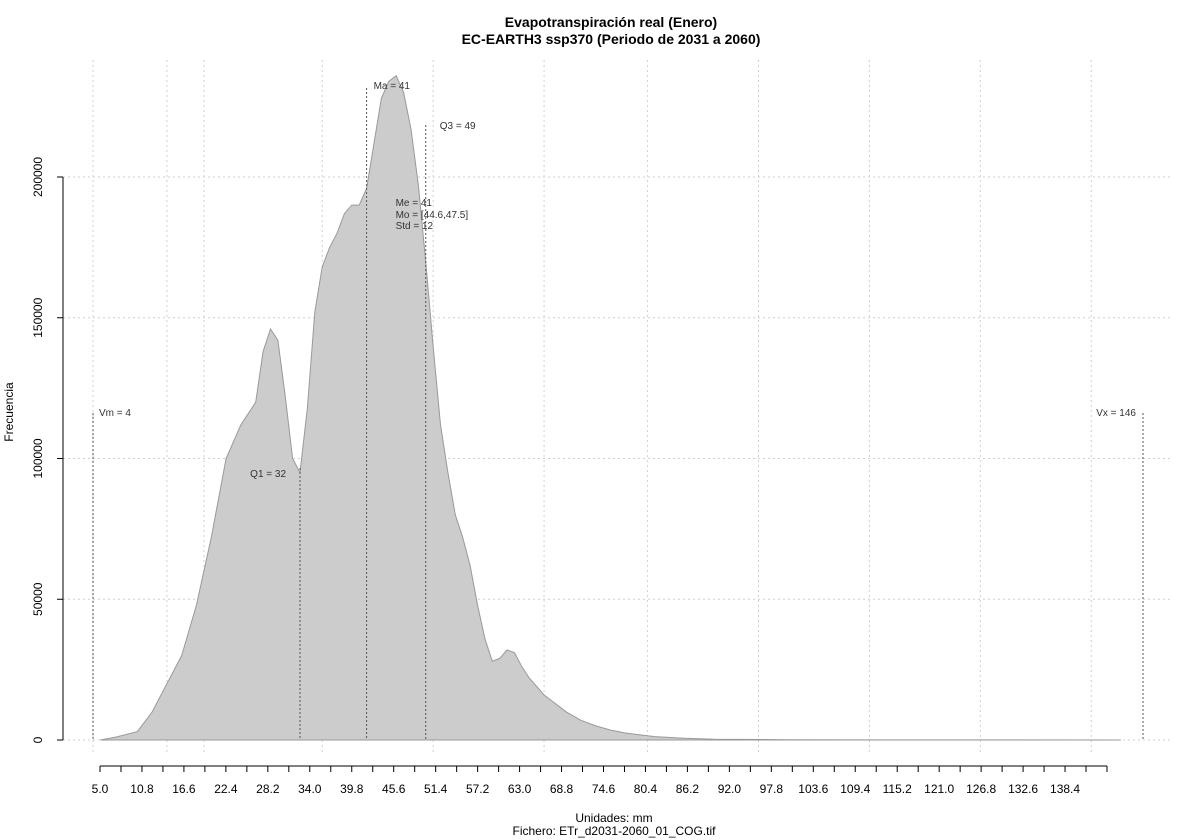 Image resolution: width=1200 pixels, height=840 pixels. I want to click on x-tick-label: 80.4, so click(646, 789).